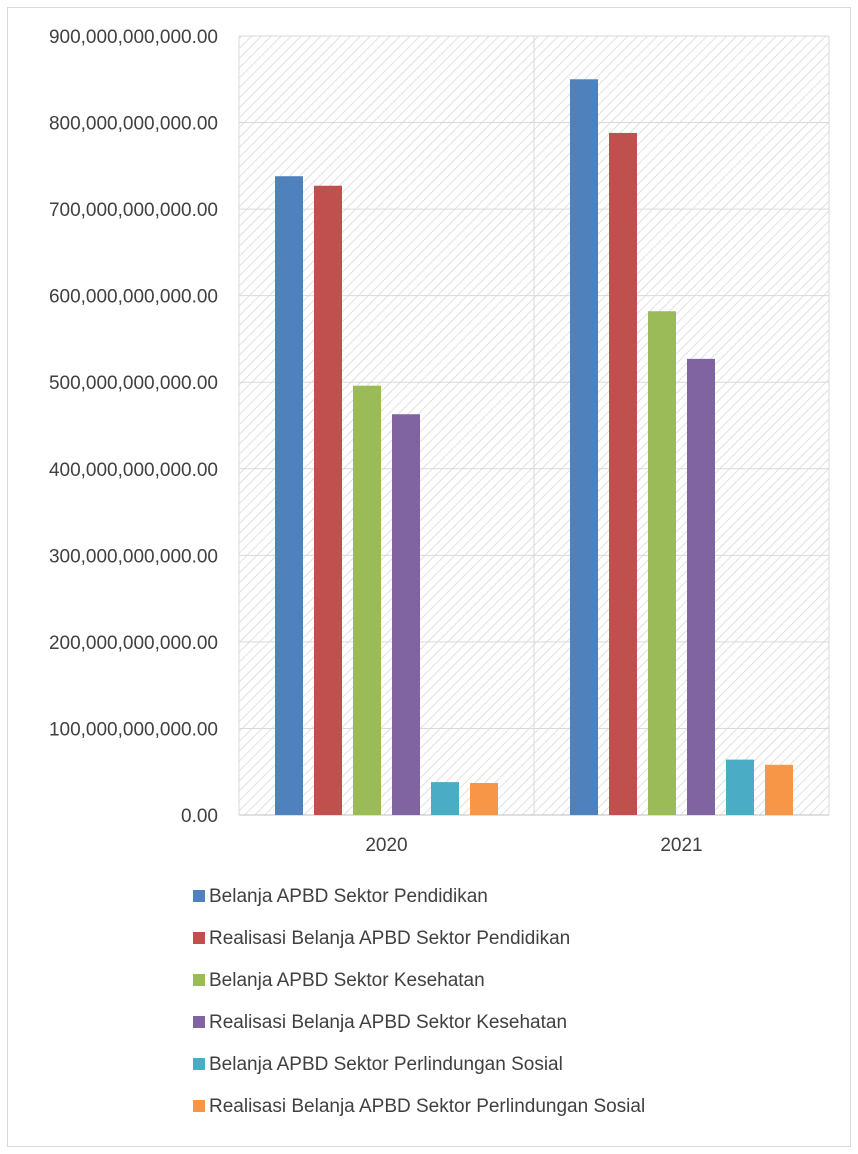 The height and width of the screenshot is (1154, 858). I want to click on y-tick-label: 900,000,000,000.00, so click(133, 37).